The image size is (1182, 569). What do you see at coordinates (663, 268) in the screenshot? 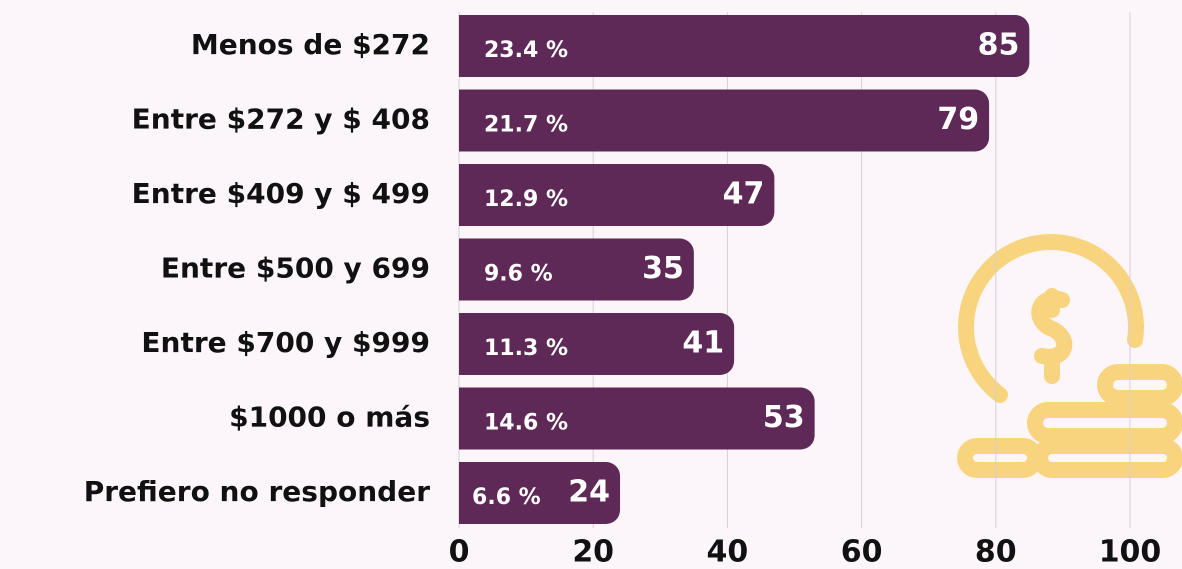
I see `value-label: 35` at bounding box center [663, 268].